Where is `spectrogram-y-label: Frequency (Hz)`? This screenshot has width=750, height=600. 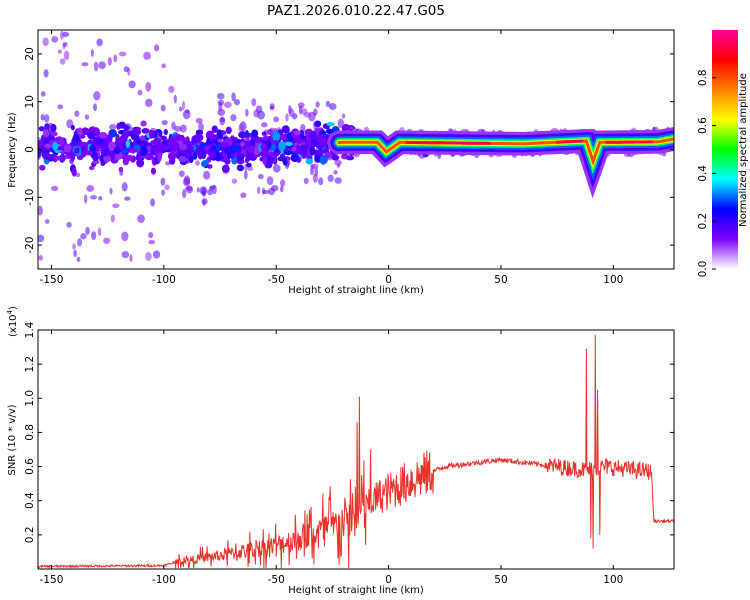
spectrogram-y-label: Frequency (Hz) is located at coordinates (12, 150).